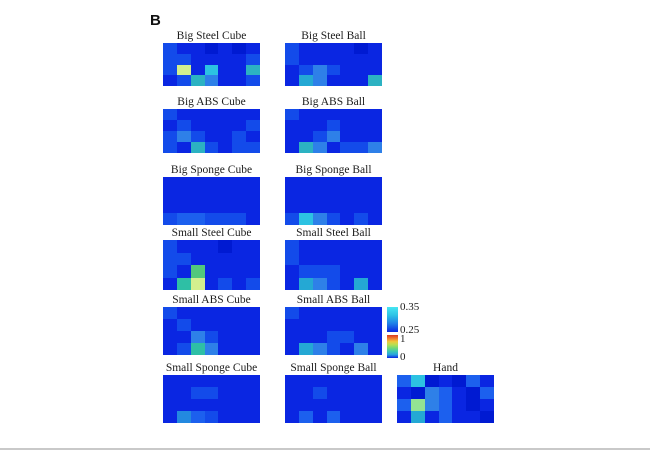 The height and width of the screenshot is (453, 650). Describe the element at coordinates (333, 36) in the screenshot. I see `heatmap-title: Big Steel Ball` at that location.